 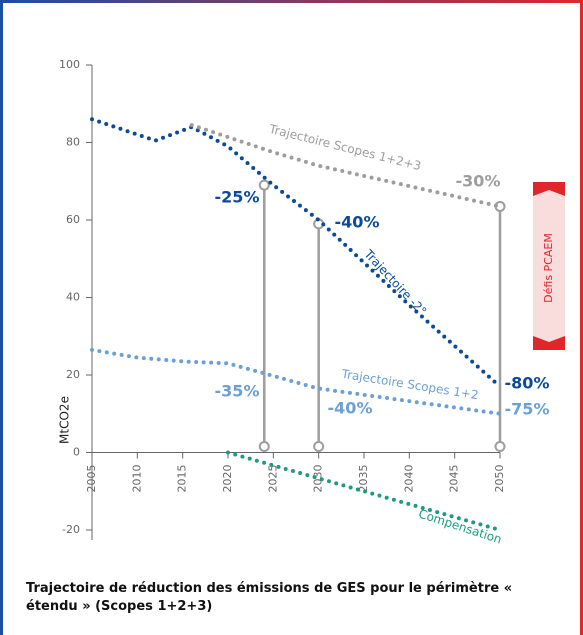 What do you see at coordinates (454, 479) in the screenshot?
I see `x-tick-label: 2045` at bounding box center [454, 479].